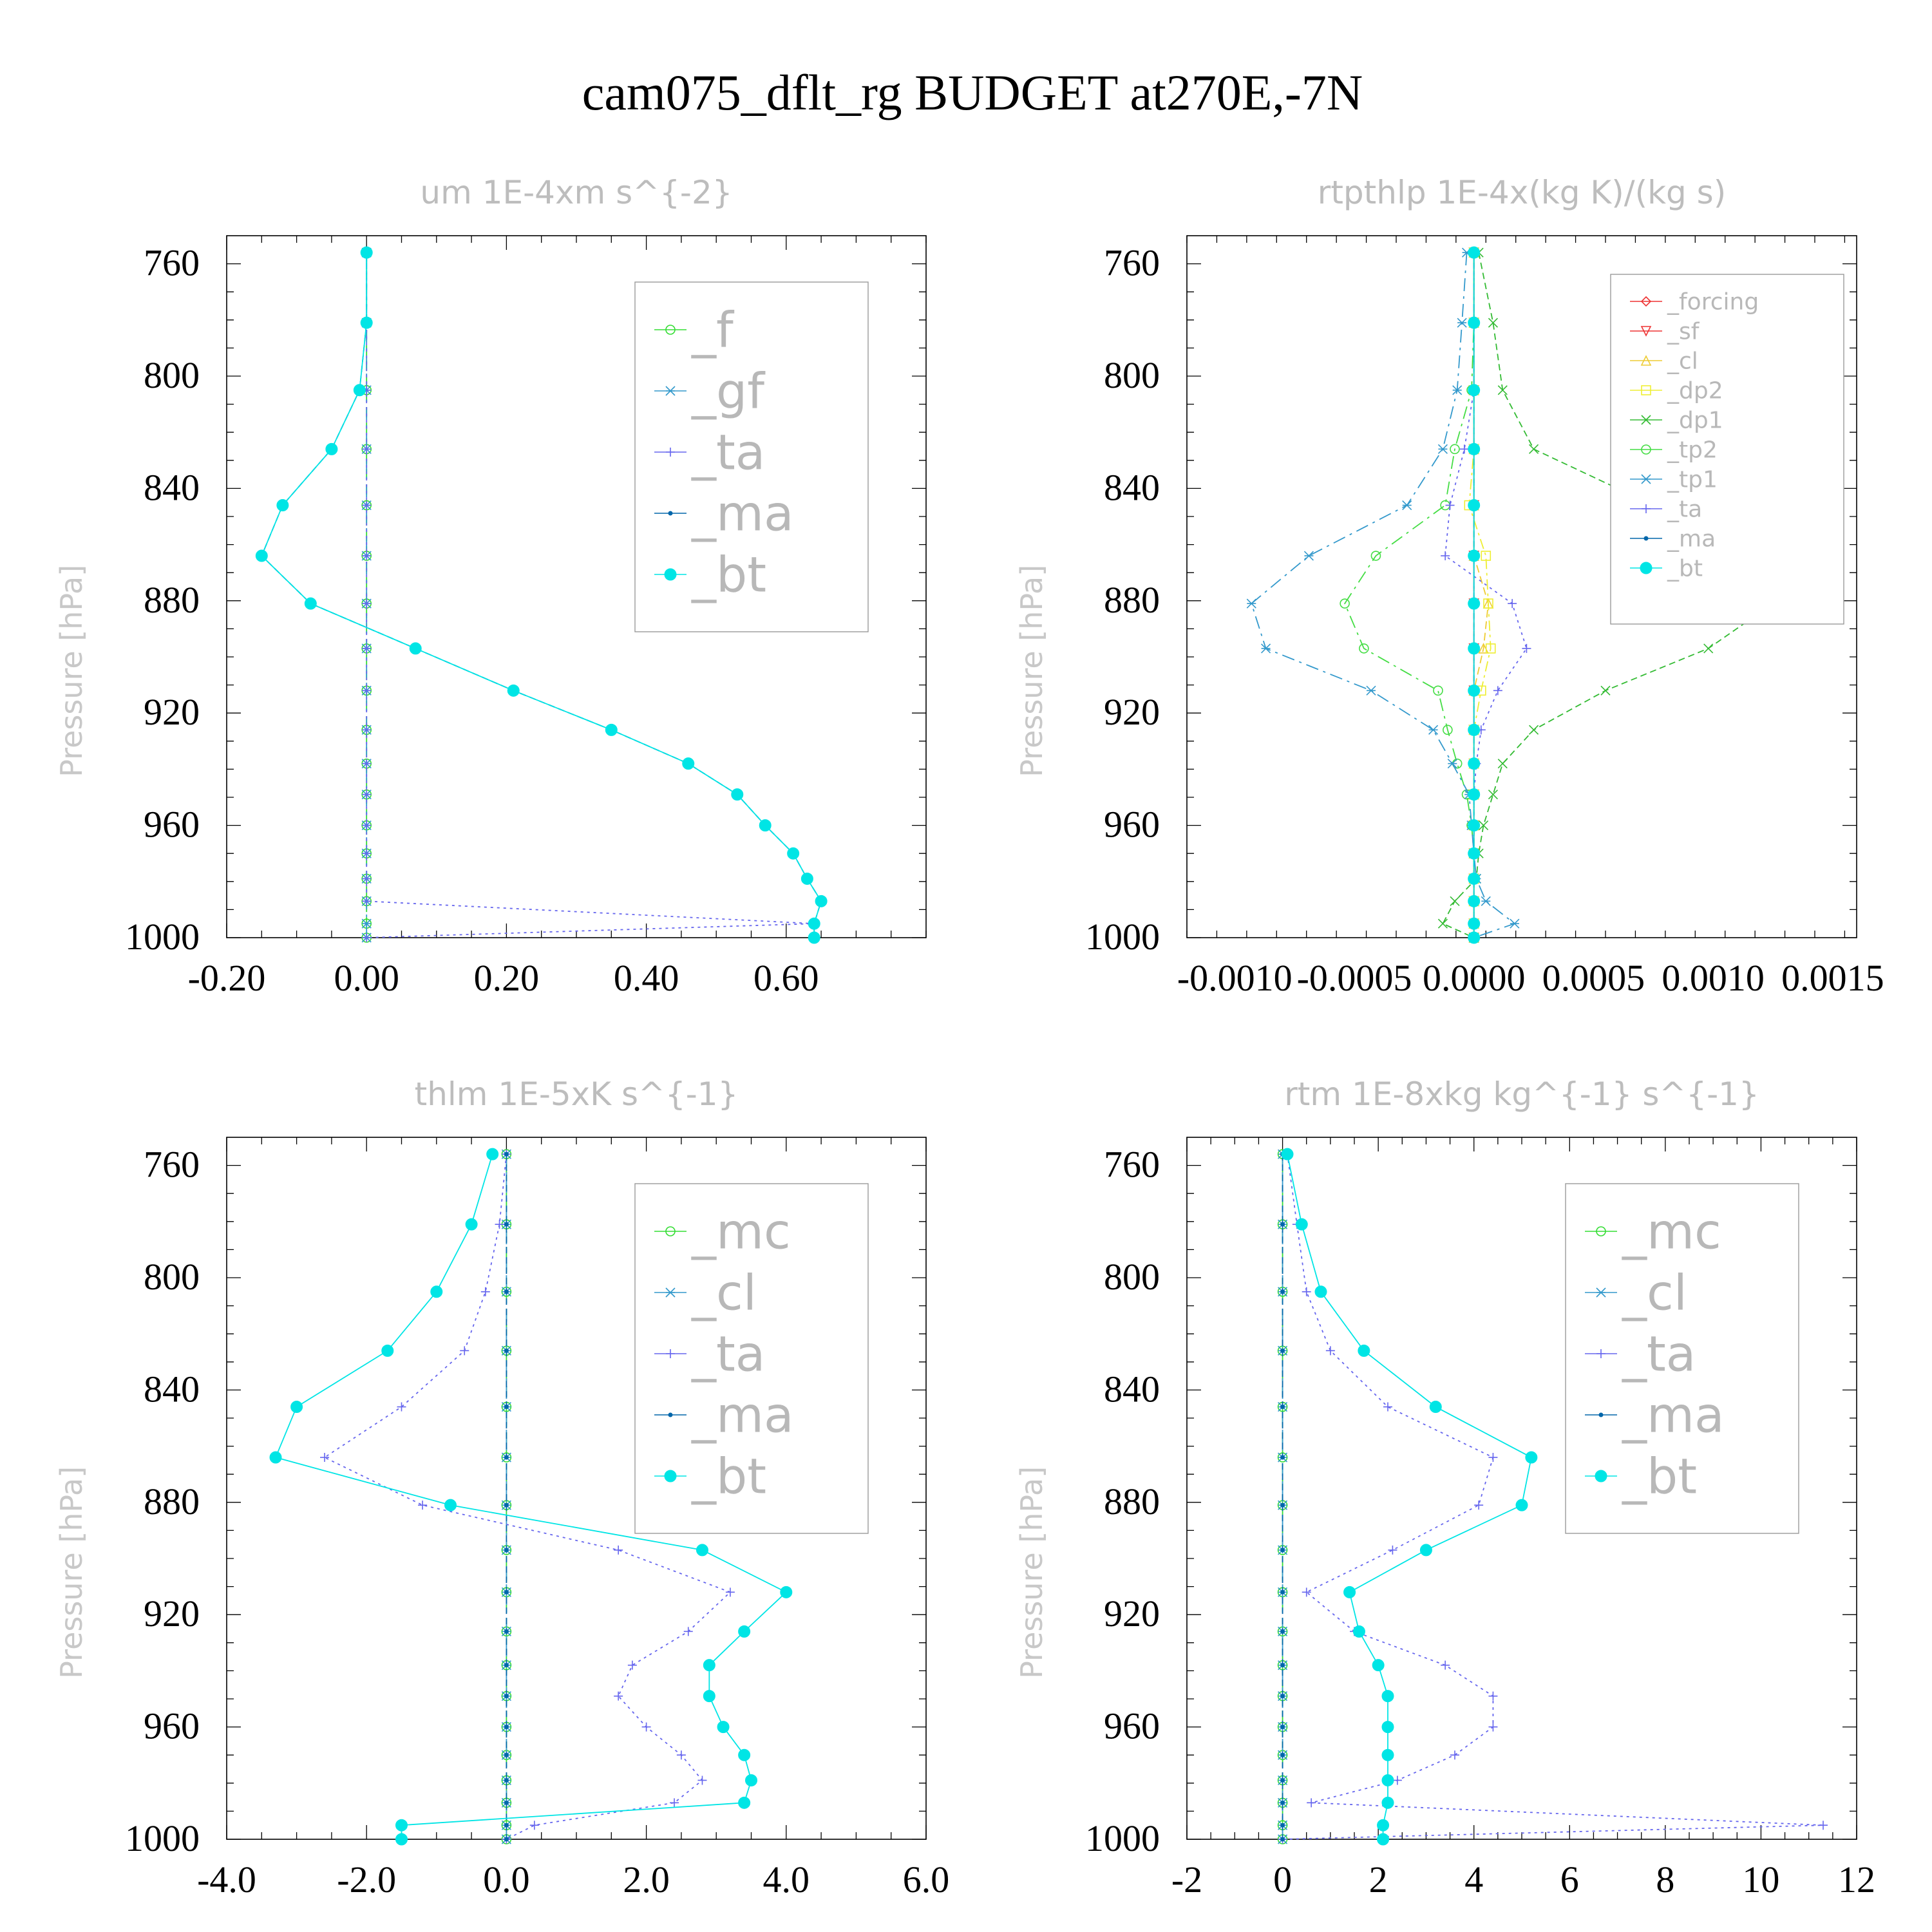 The image size is (1932, 1932). I want to click on x-tick-label: 12, so click(1857, 1880).